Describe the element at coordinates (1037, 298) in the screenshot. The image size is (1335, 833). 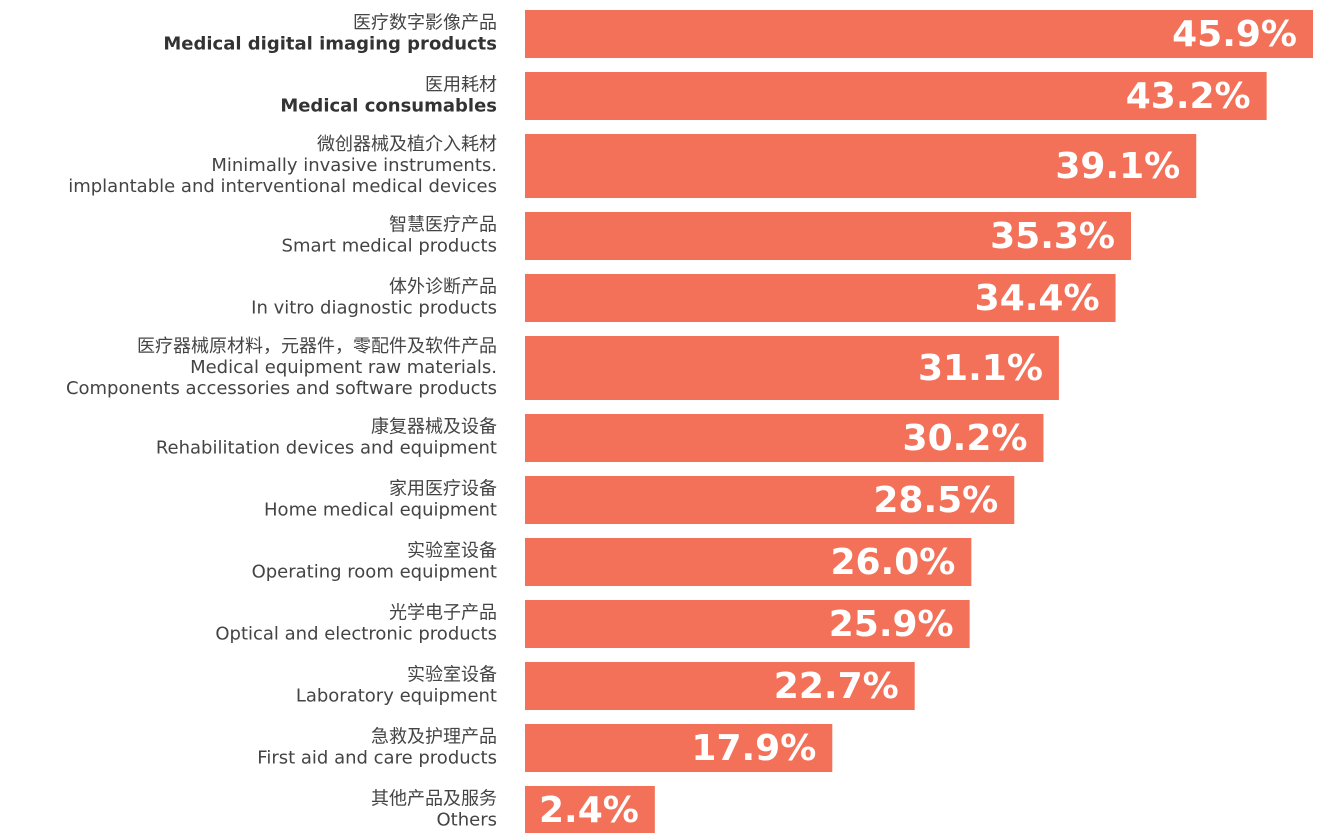
I see `value-label: 34.4%` at that location.